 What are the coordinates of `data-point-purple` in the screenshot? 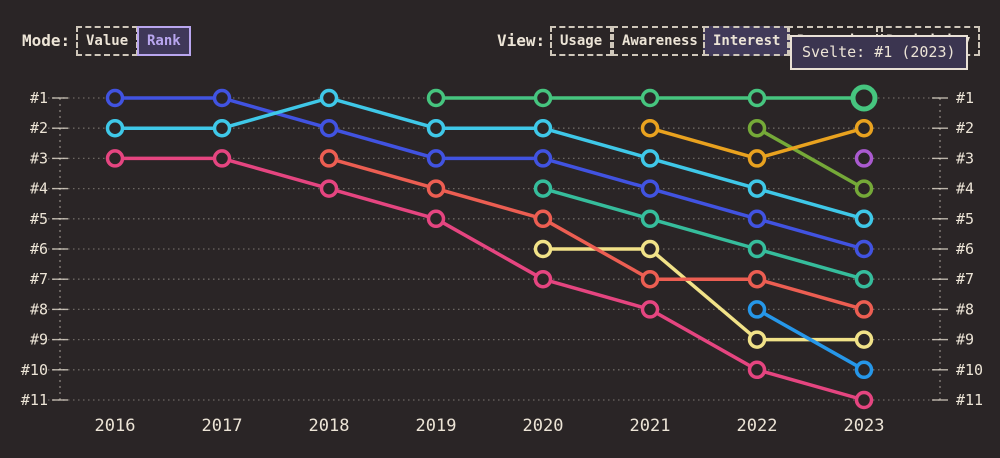 It's located at (864, 158).